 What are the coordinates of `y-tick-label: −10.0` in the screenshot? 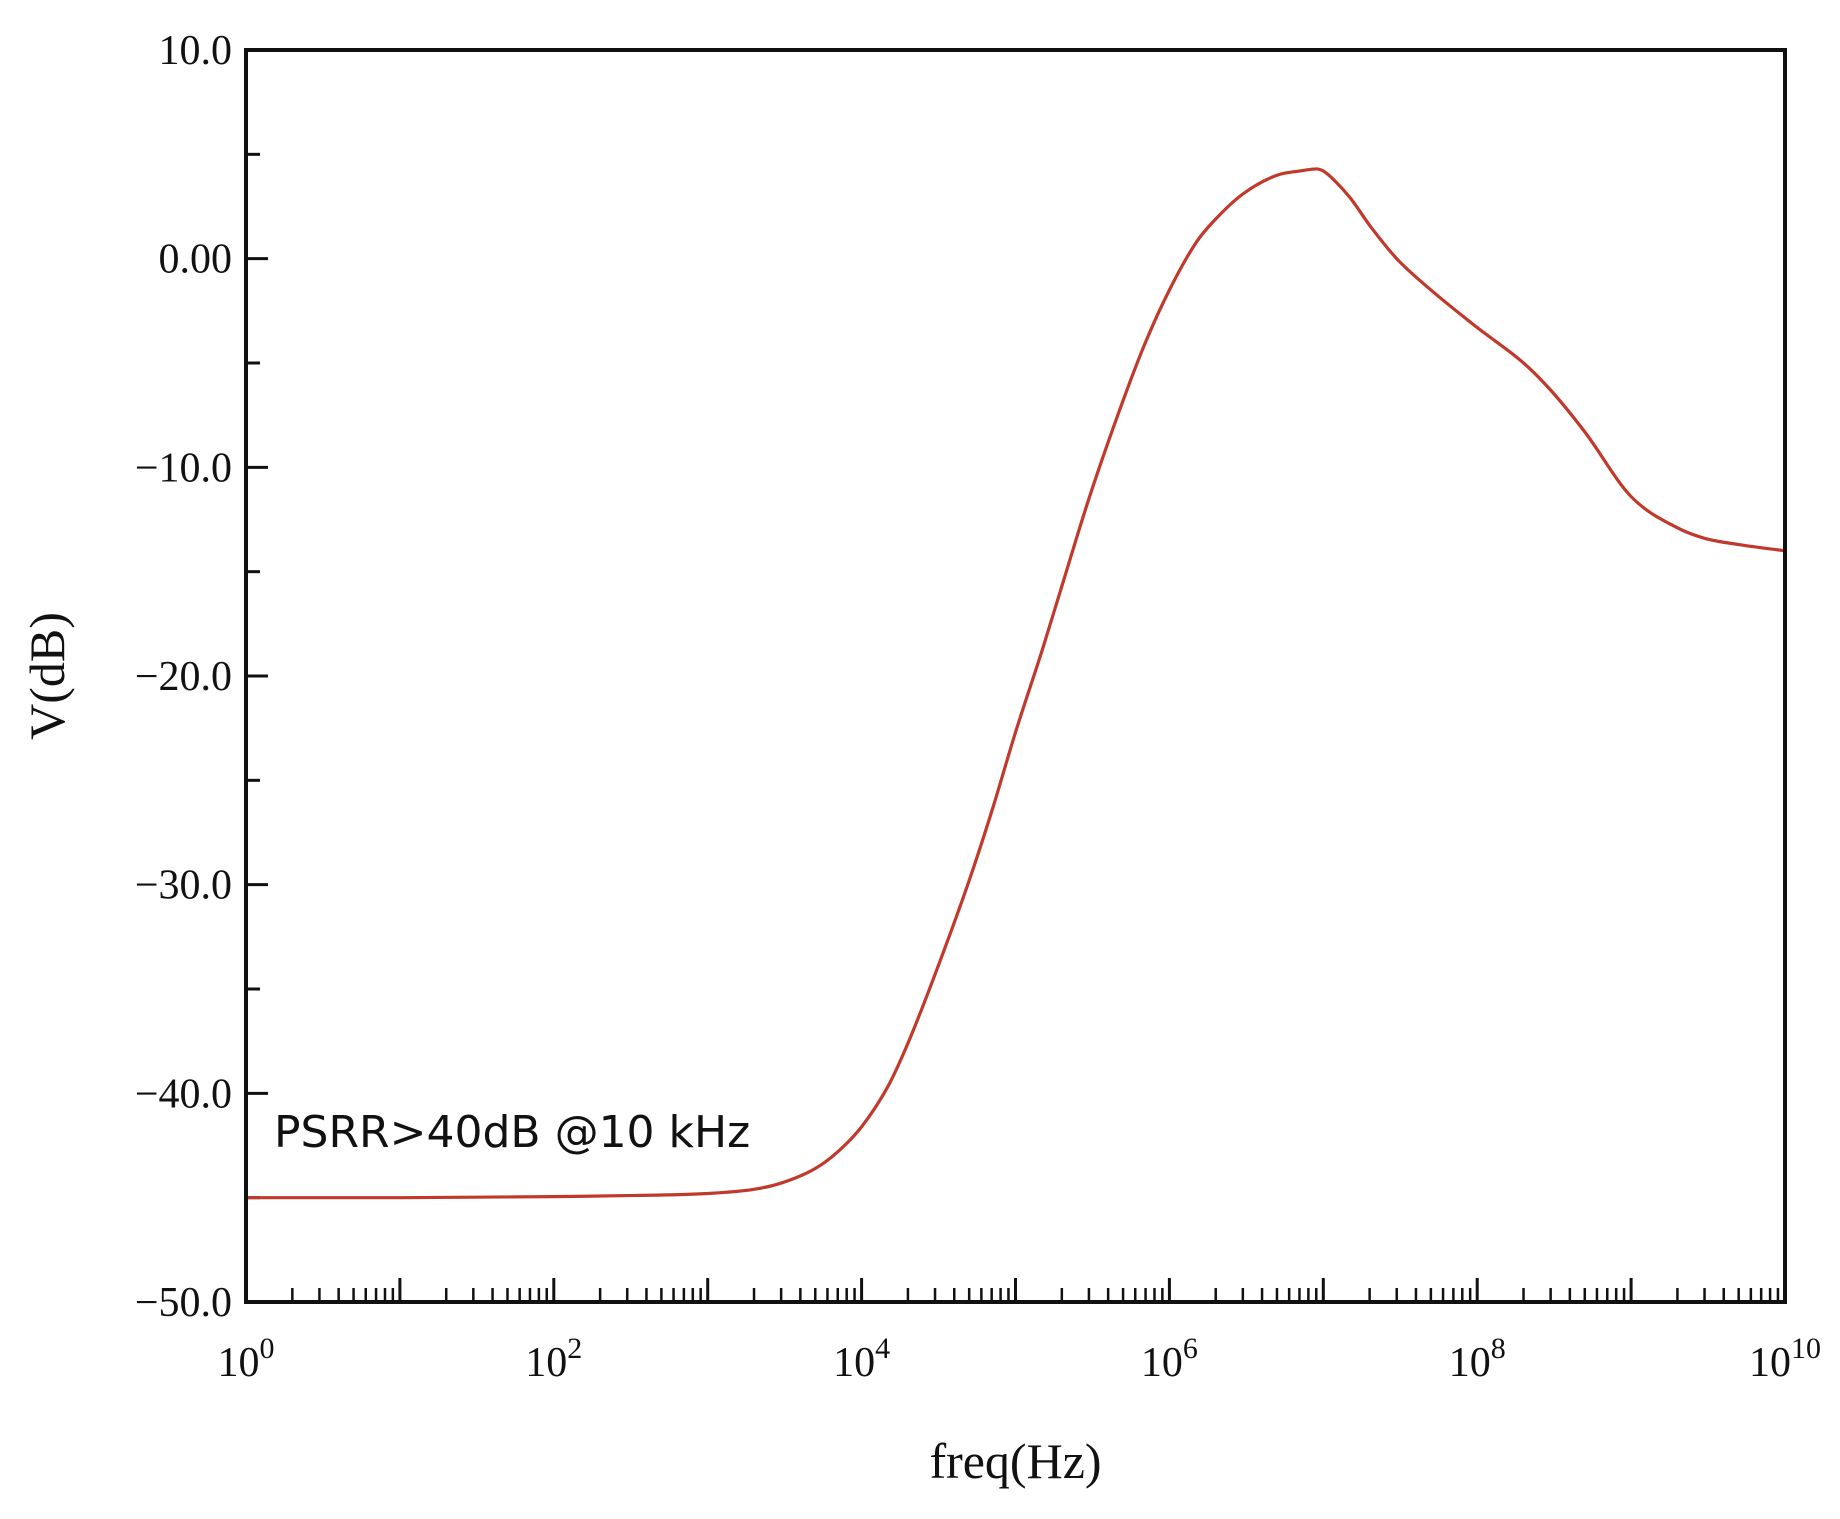 It's located at (183, 468).